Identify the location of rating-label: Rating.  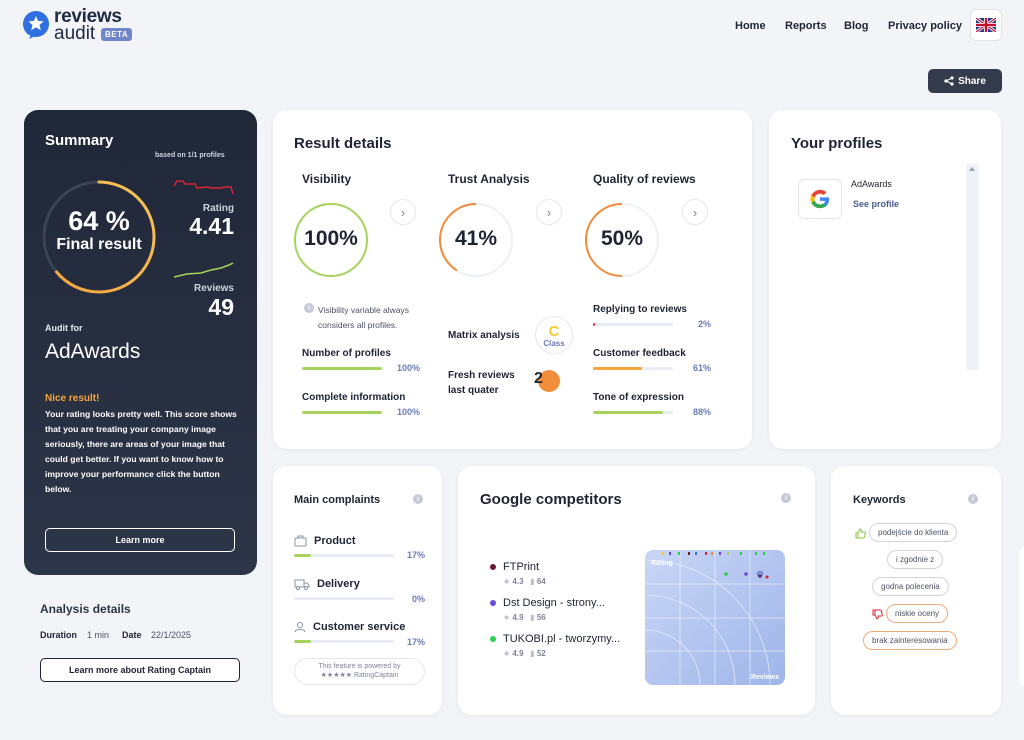
(218, 208).